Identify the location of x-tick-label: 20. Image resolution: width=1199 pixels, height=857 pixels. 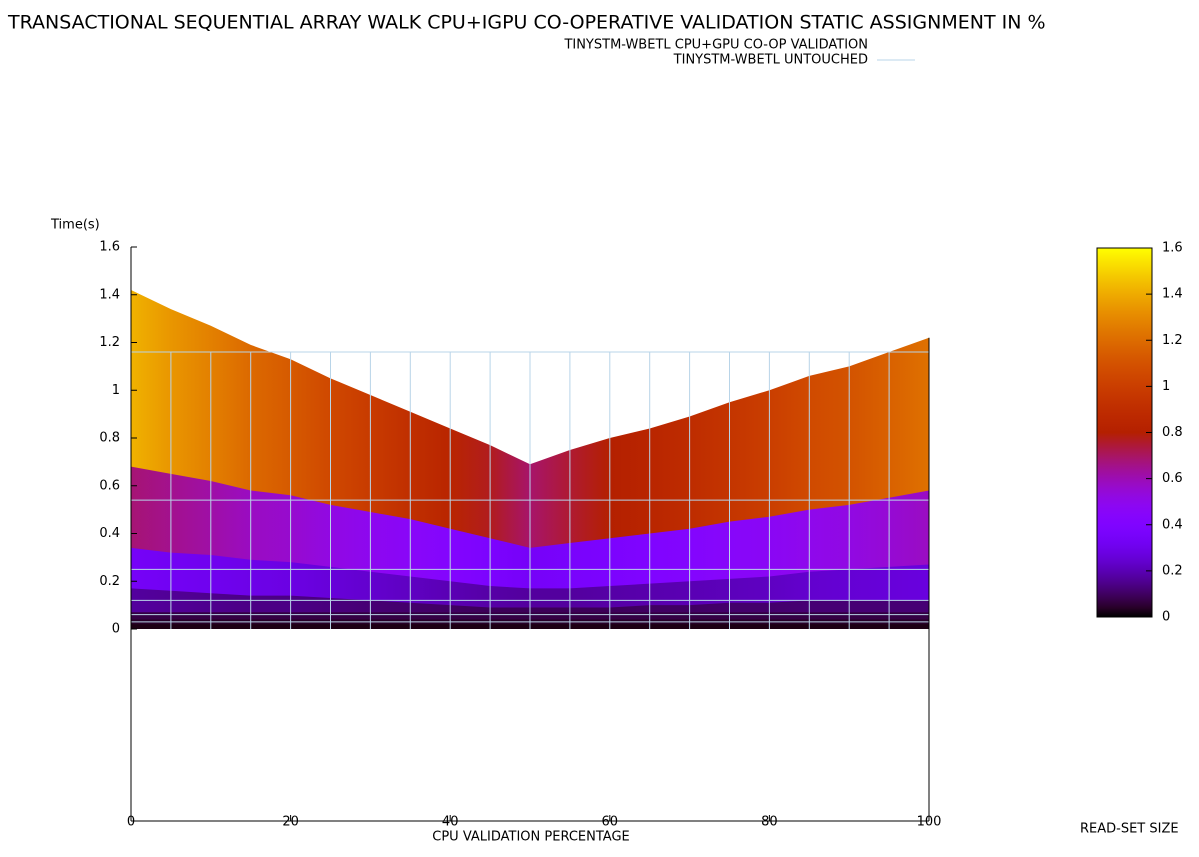
(290, 822).